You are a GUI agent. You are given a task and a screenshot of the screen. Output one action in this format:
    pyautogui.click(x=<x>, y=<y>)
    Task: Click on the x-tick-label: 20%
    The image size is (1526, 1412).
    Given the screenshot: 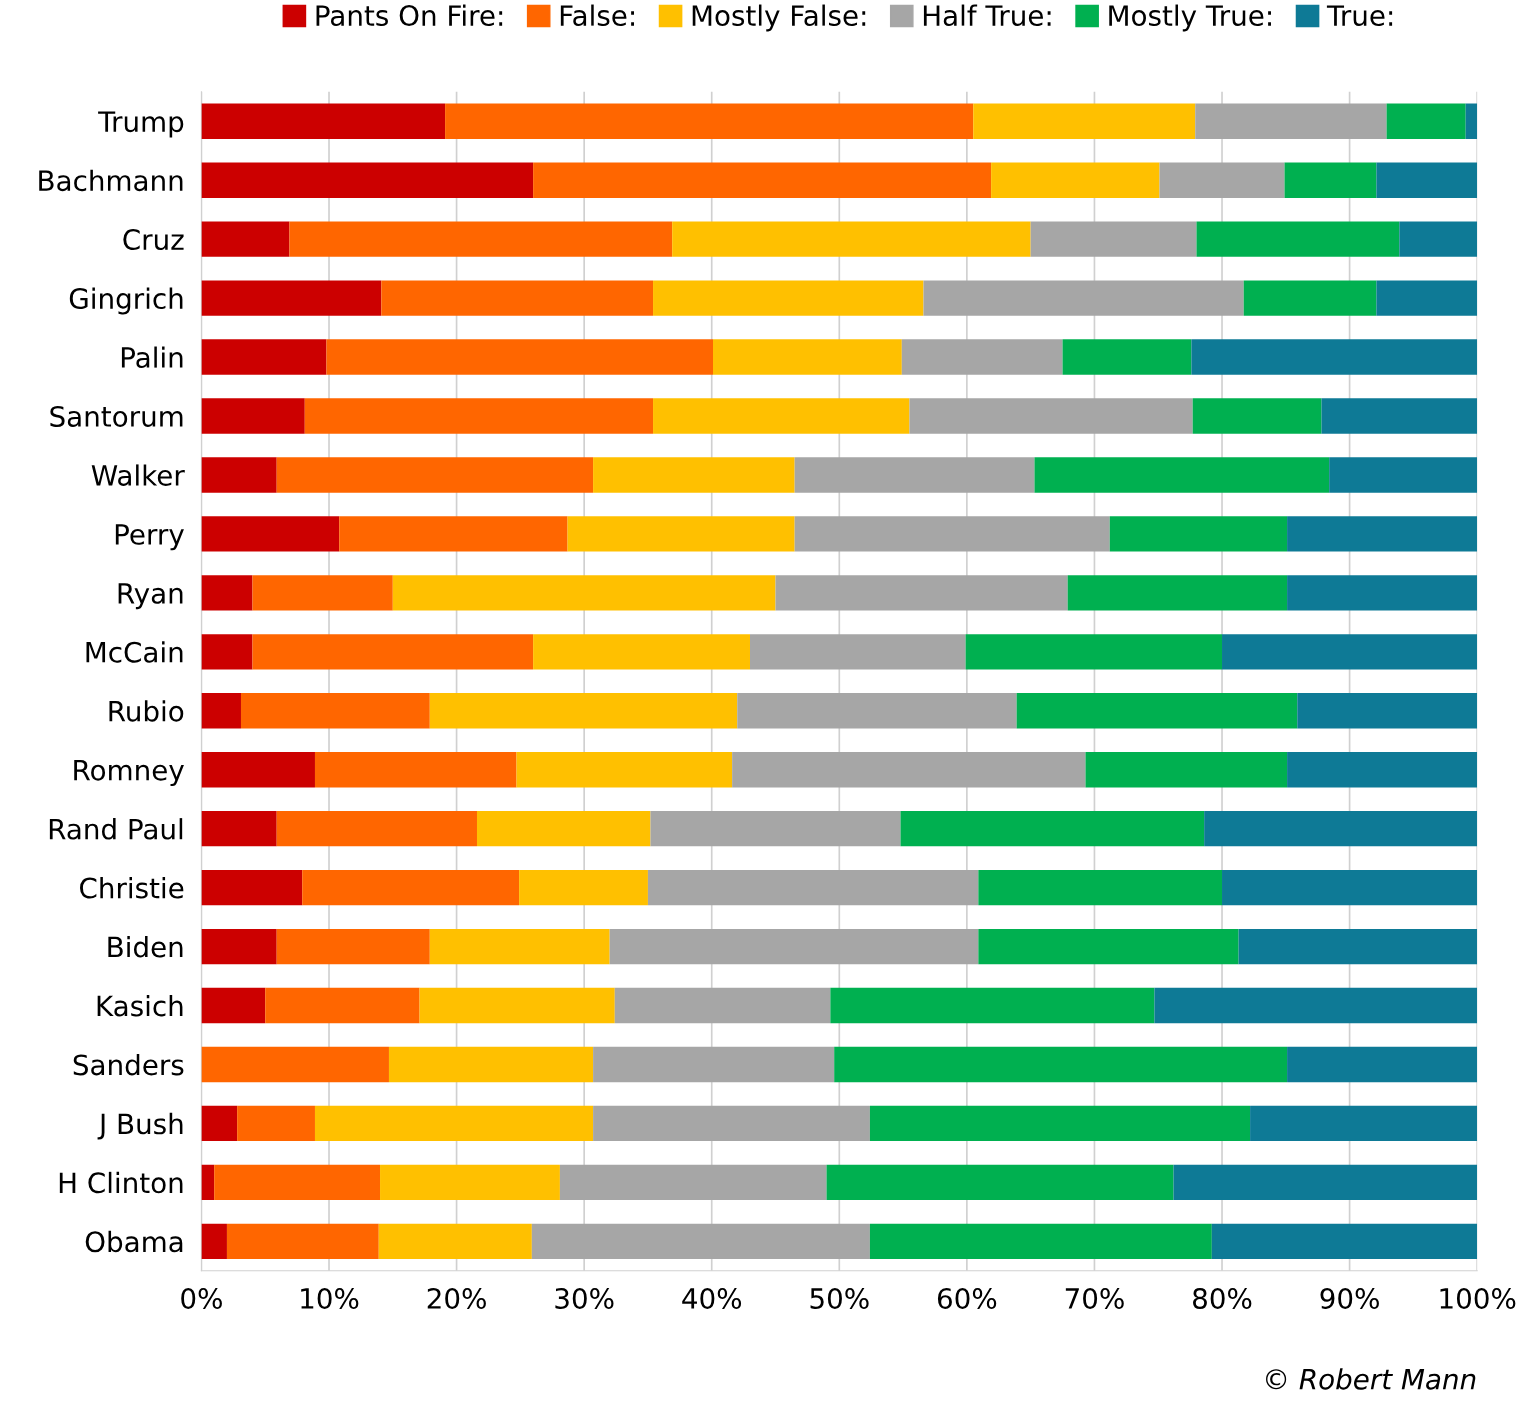 What is the action you would take?
    pyautogui.click(x=456, y=1298)
    